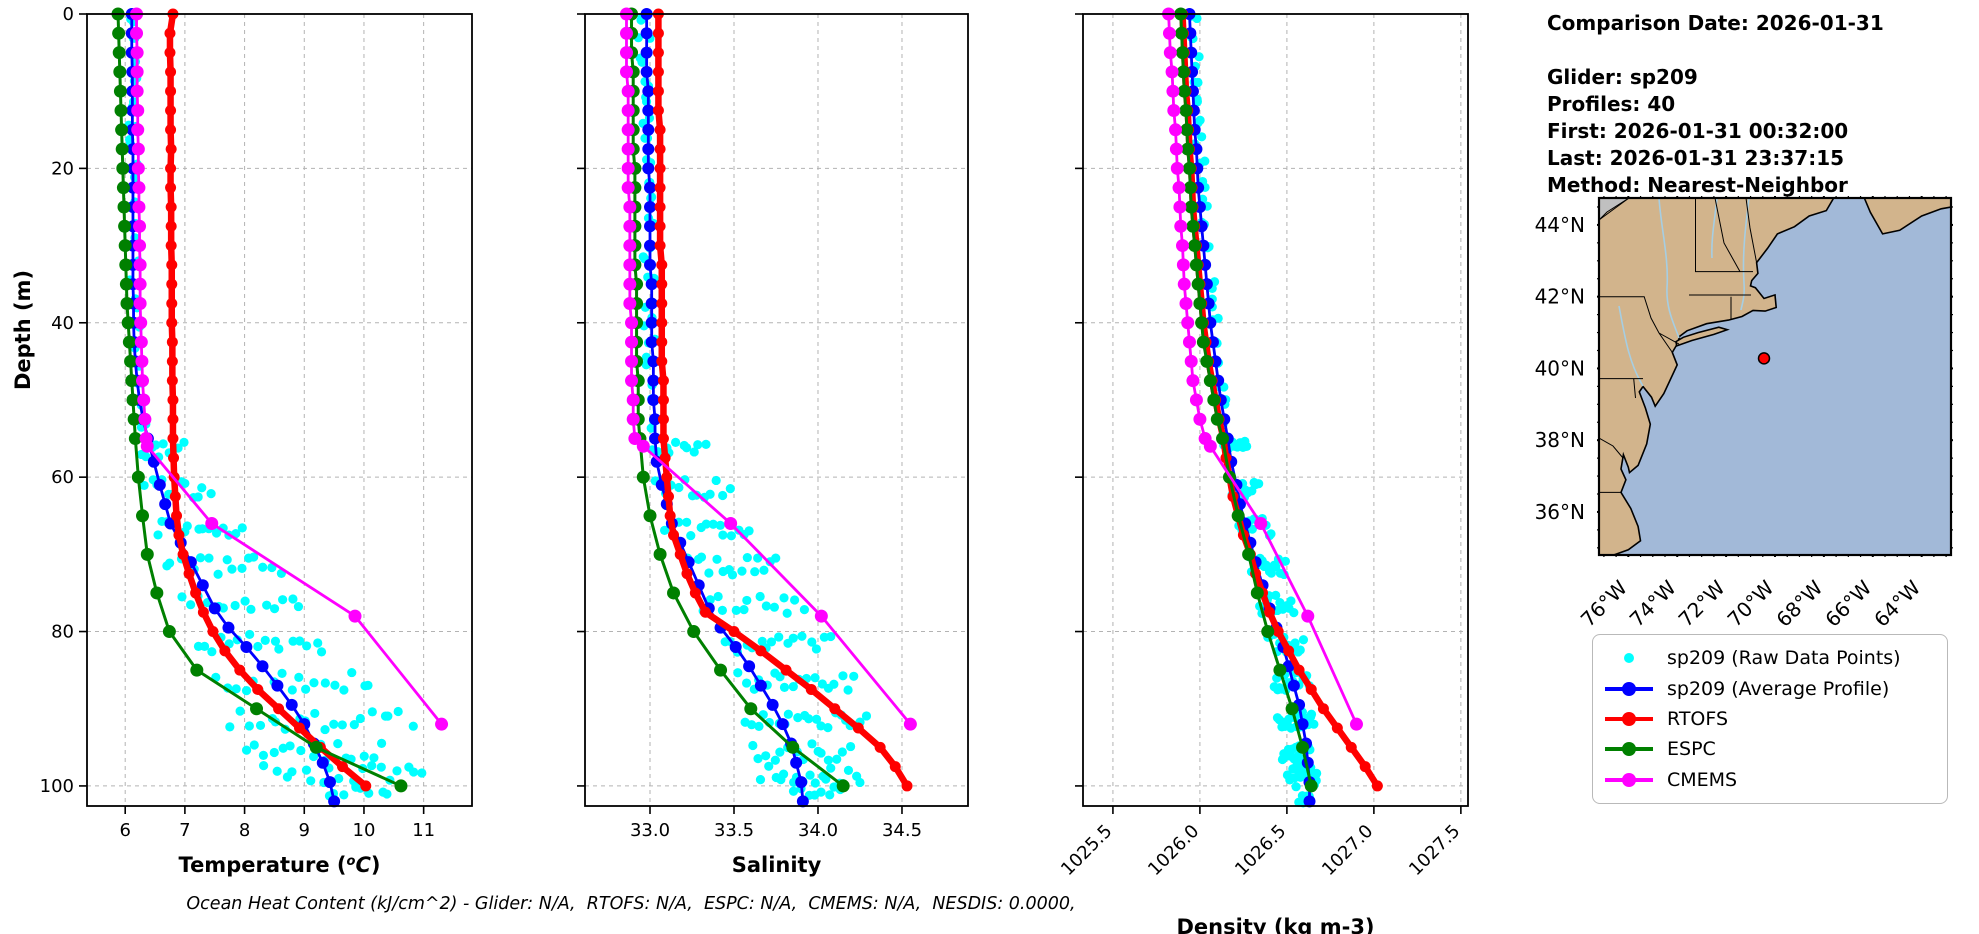  Describe the element at coordinates (1622, 77) in the screenshot. I see `metadata-line: Glider: sp209` at that location.